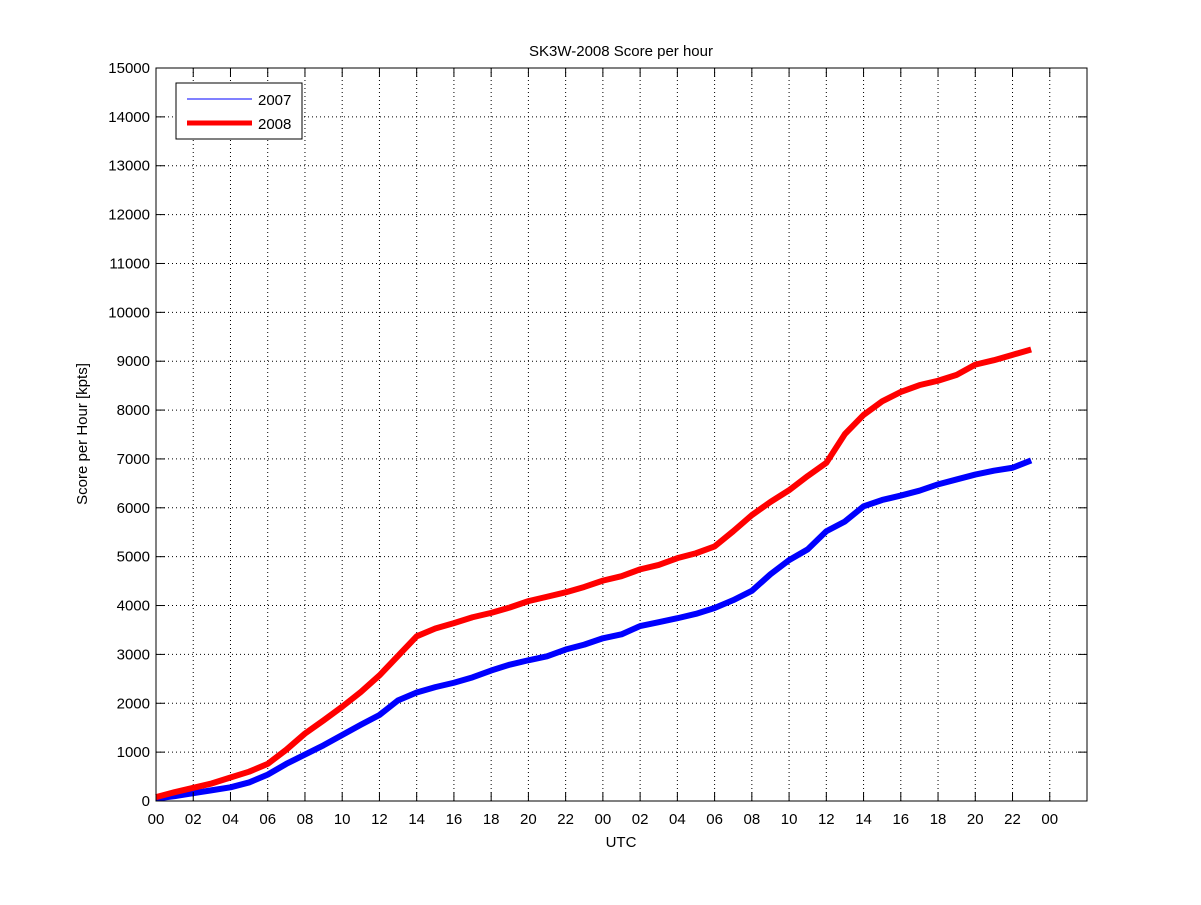 The width and height of the screenshot is (1201, 905). Describe the element at coordinates (146, 801) in the screenshot. I see `y-tick-label: 0` at that location.